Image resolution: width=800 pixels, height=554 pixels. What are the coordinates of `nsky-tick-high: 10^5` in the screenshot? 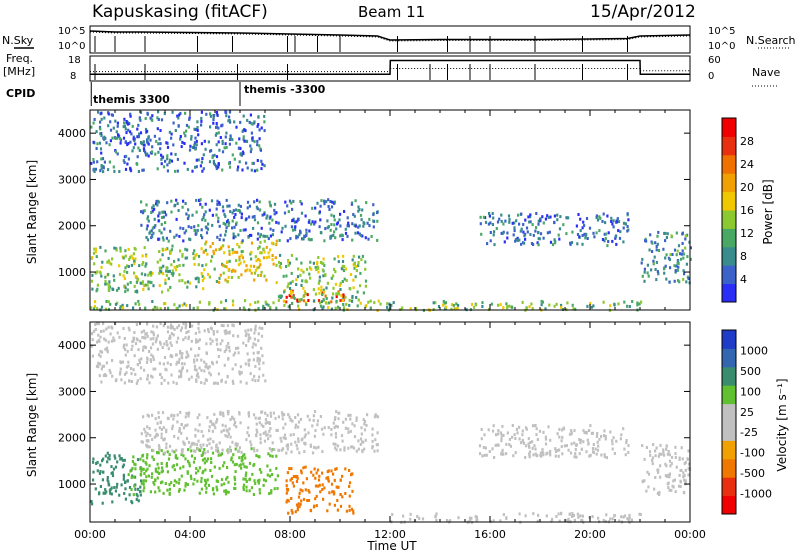 It's located at (71, 31).